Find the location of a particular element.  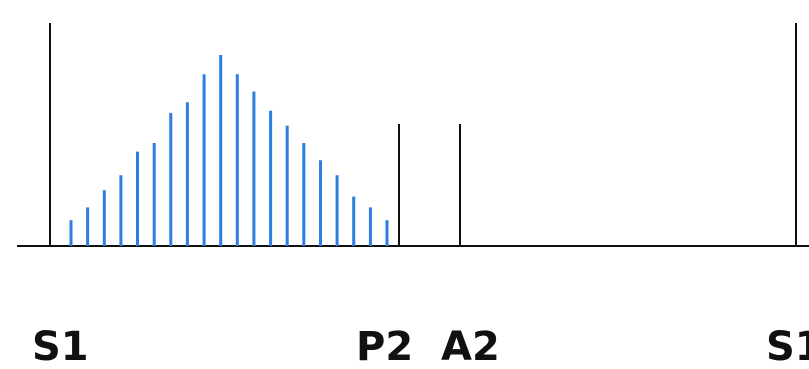

s1-right-label: S1 is located at coordinates (787, 346).